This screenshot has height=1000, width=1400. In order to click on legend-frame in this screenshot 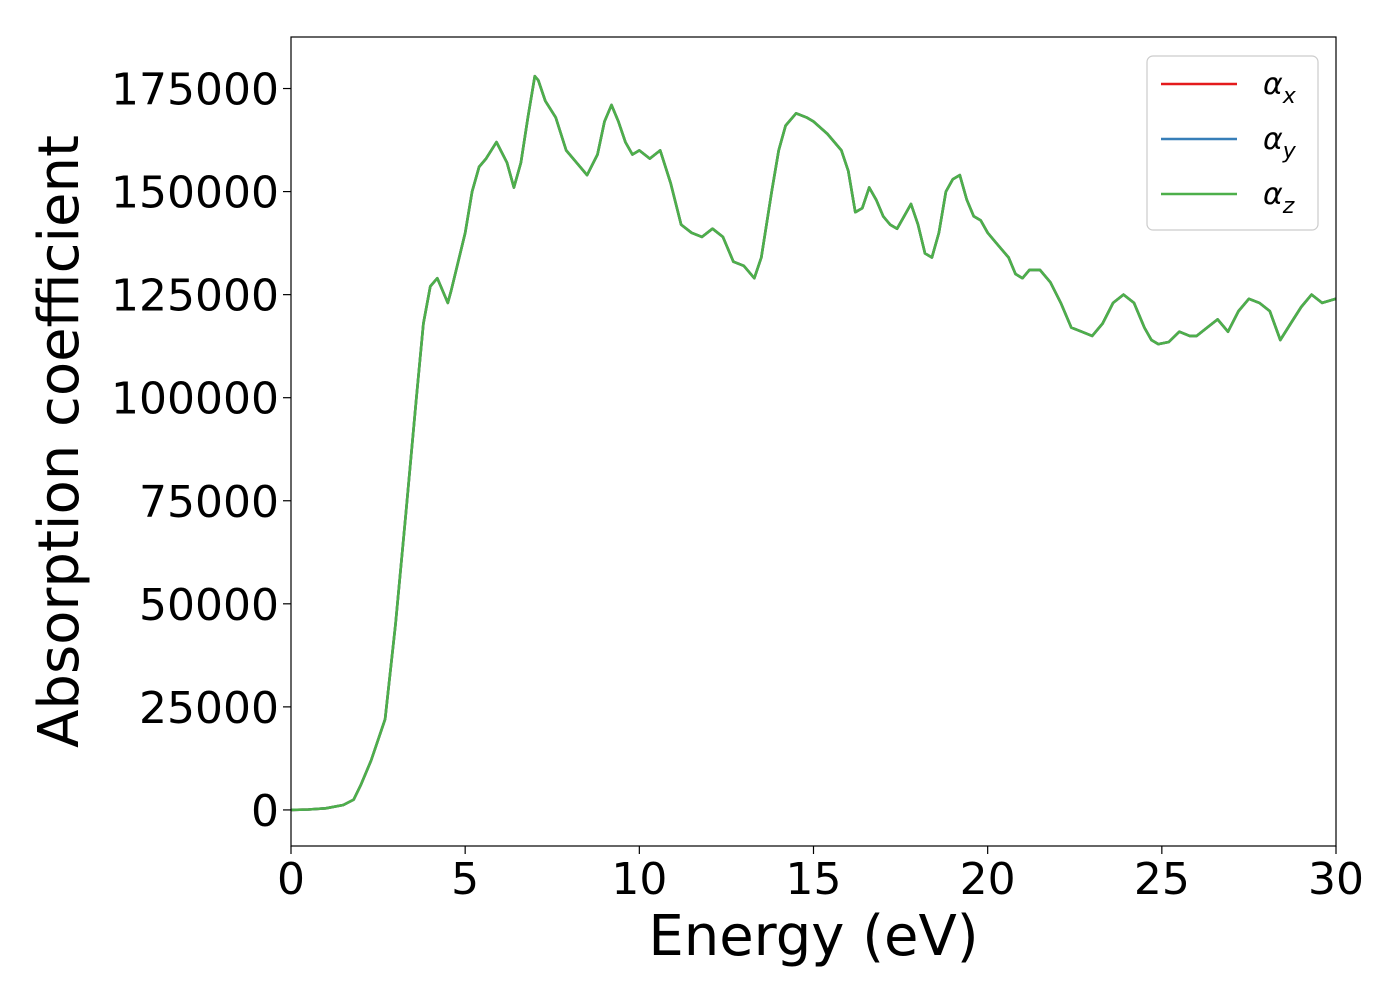, I will do `click(1232, 143)`.